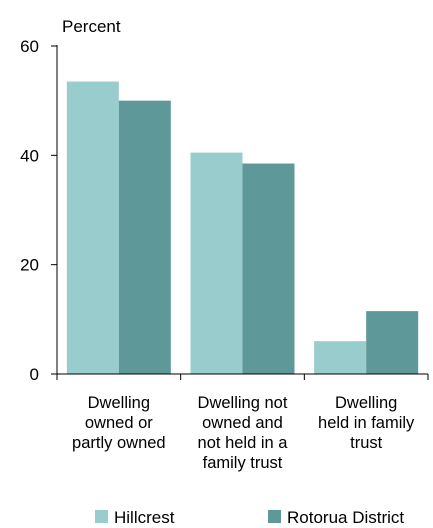  I want to click on y-tick-label: 40, so click(29, 155).